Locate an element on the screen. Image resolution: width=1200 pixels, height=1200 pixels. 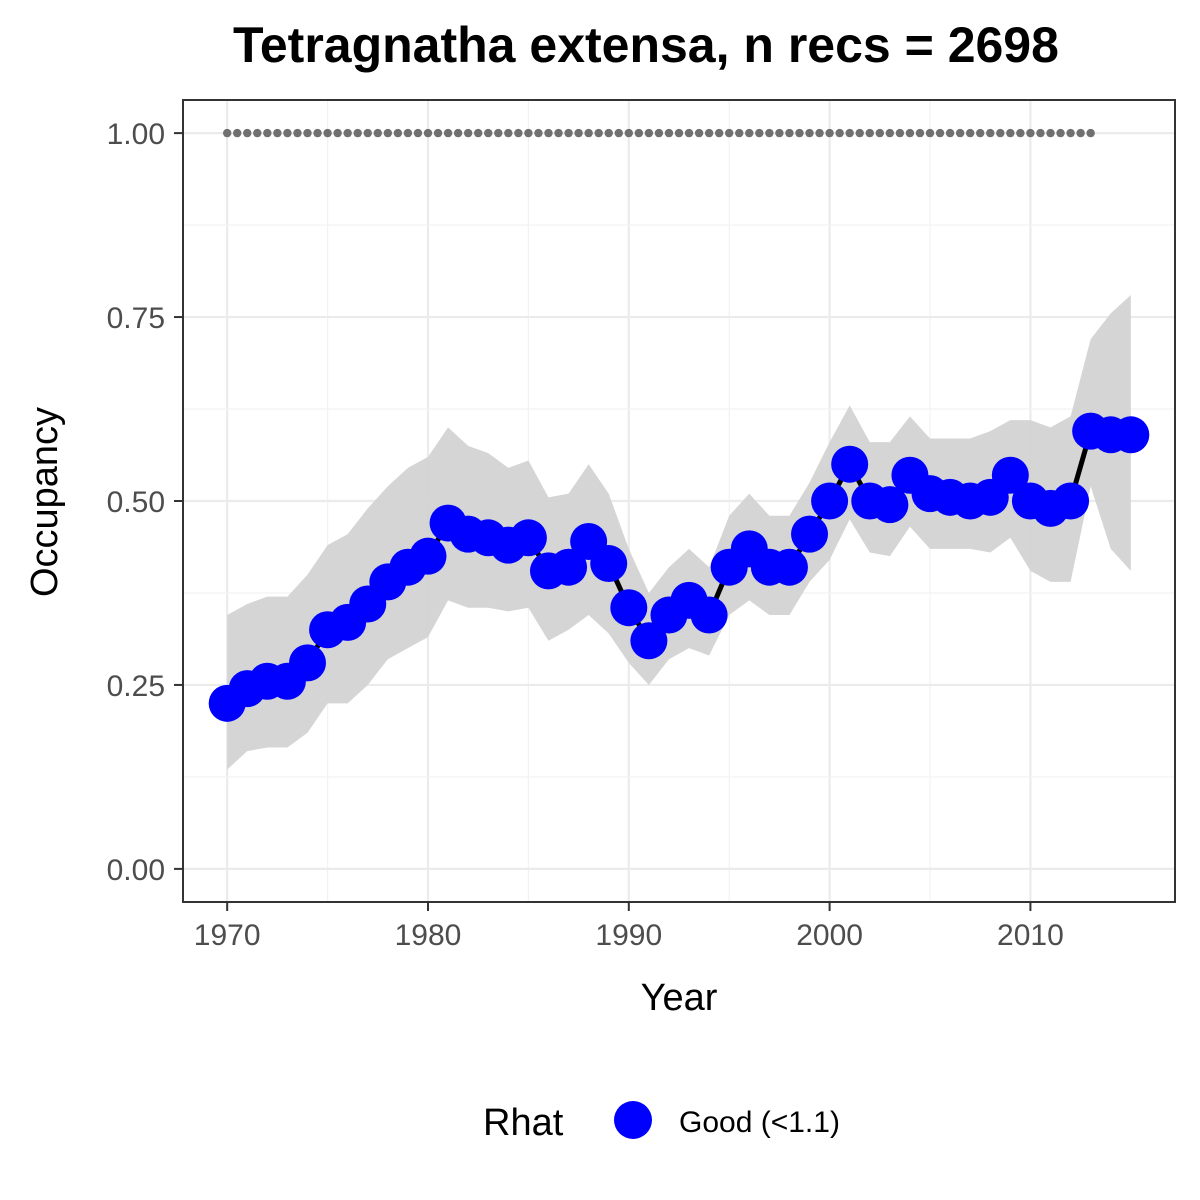
data-point-1987 is located at coordinates (569, 567).